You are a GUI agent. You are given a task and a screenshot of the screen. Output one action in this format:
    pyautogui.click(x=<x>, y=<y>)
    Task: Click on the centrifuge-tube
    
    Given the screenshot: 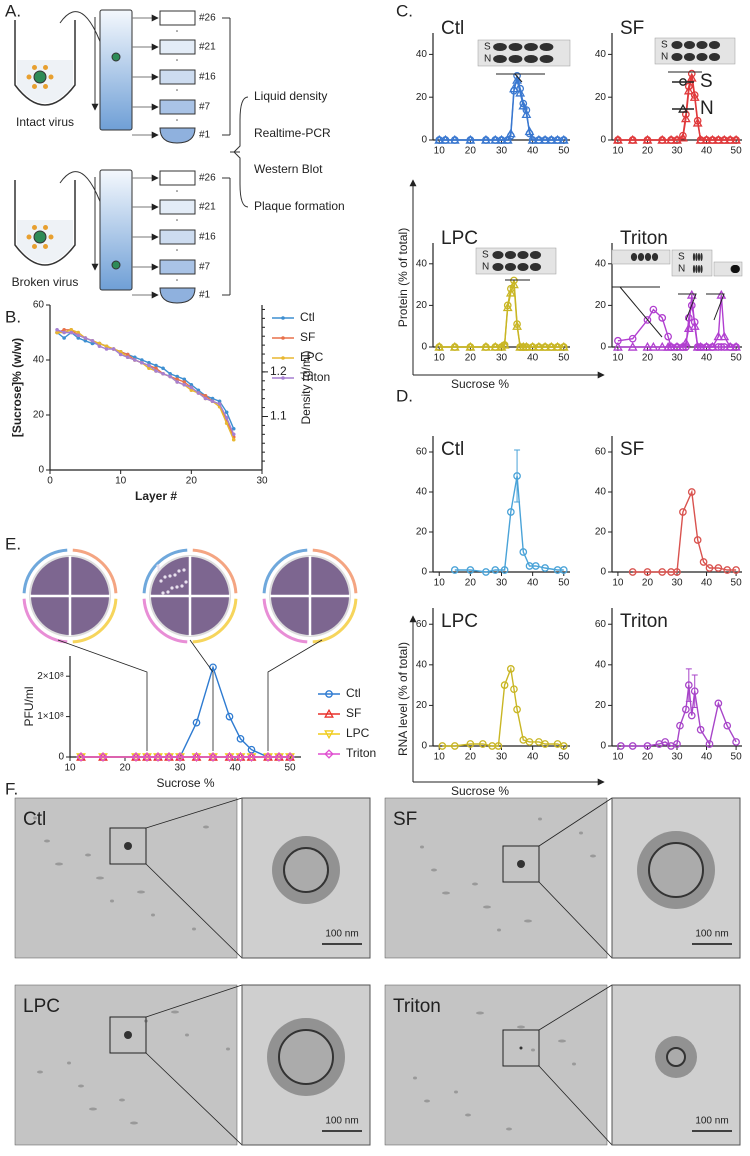 What is the action you would take?
    pyautogui.click(x=45, y=63)
    